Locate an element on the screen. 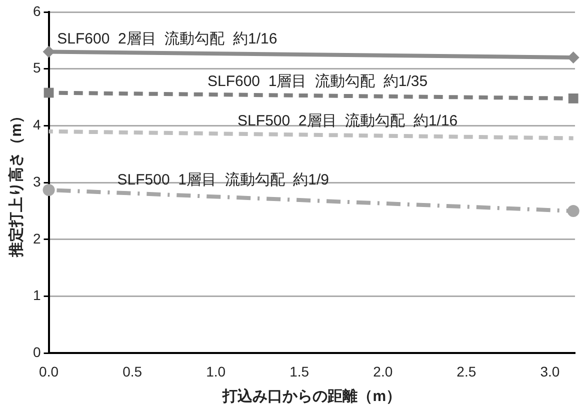 Image resolution: width=582 pixels, height=414 pixels. x-tick-label: 2.0 is located at coordinates (383, 371).